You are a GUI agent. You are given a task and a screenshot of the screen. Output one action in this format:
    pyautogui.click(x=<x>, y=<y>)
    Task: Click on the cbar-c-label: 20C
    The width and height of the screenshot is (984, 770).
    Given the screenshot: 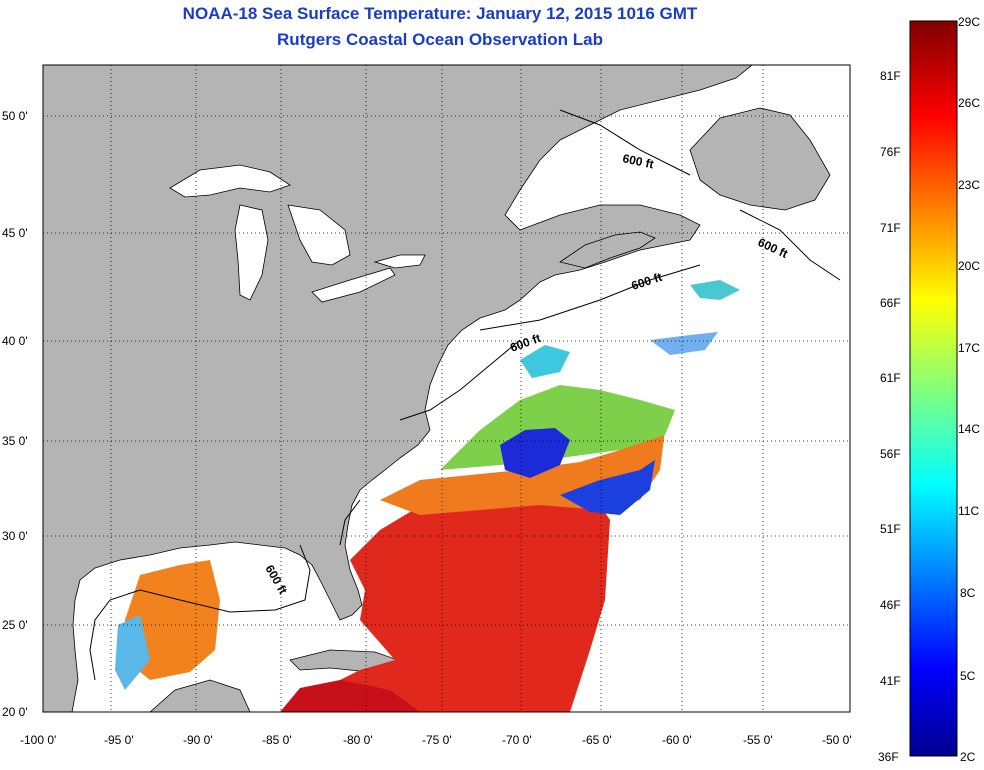 What is the action you would take?
    pyautogui.click(x=969, y=266)
    